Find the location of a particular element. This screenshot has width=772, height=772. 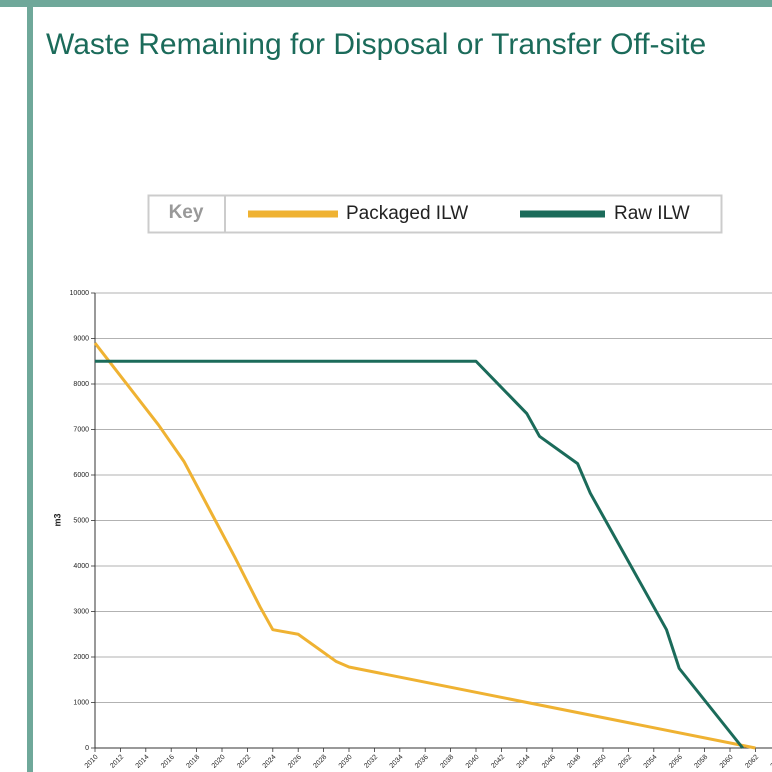

x-tick-label: 2028 is located at coordinates (320, 762).